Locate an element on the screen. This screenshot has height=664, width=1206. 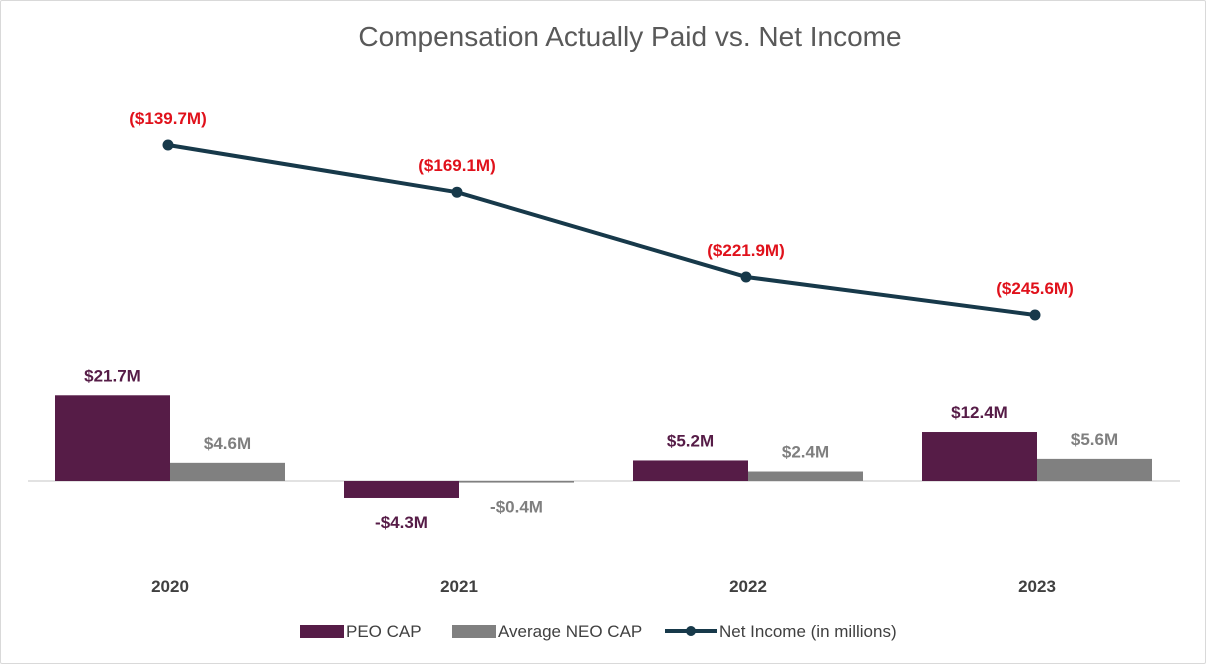
bar-data-label: -$4.3M is located at coordinates (401, 522).